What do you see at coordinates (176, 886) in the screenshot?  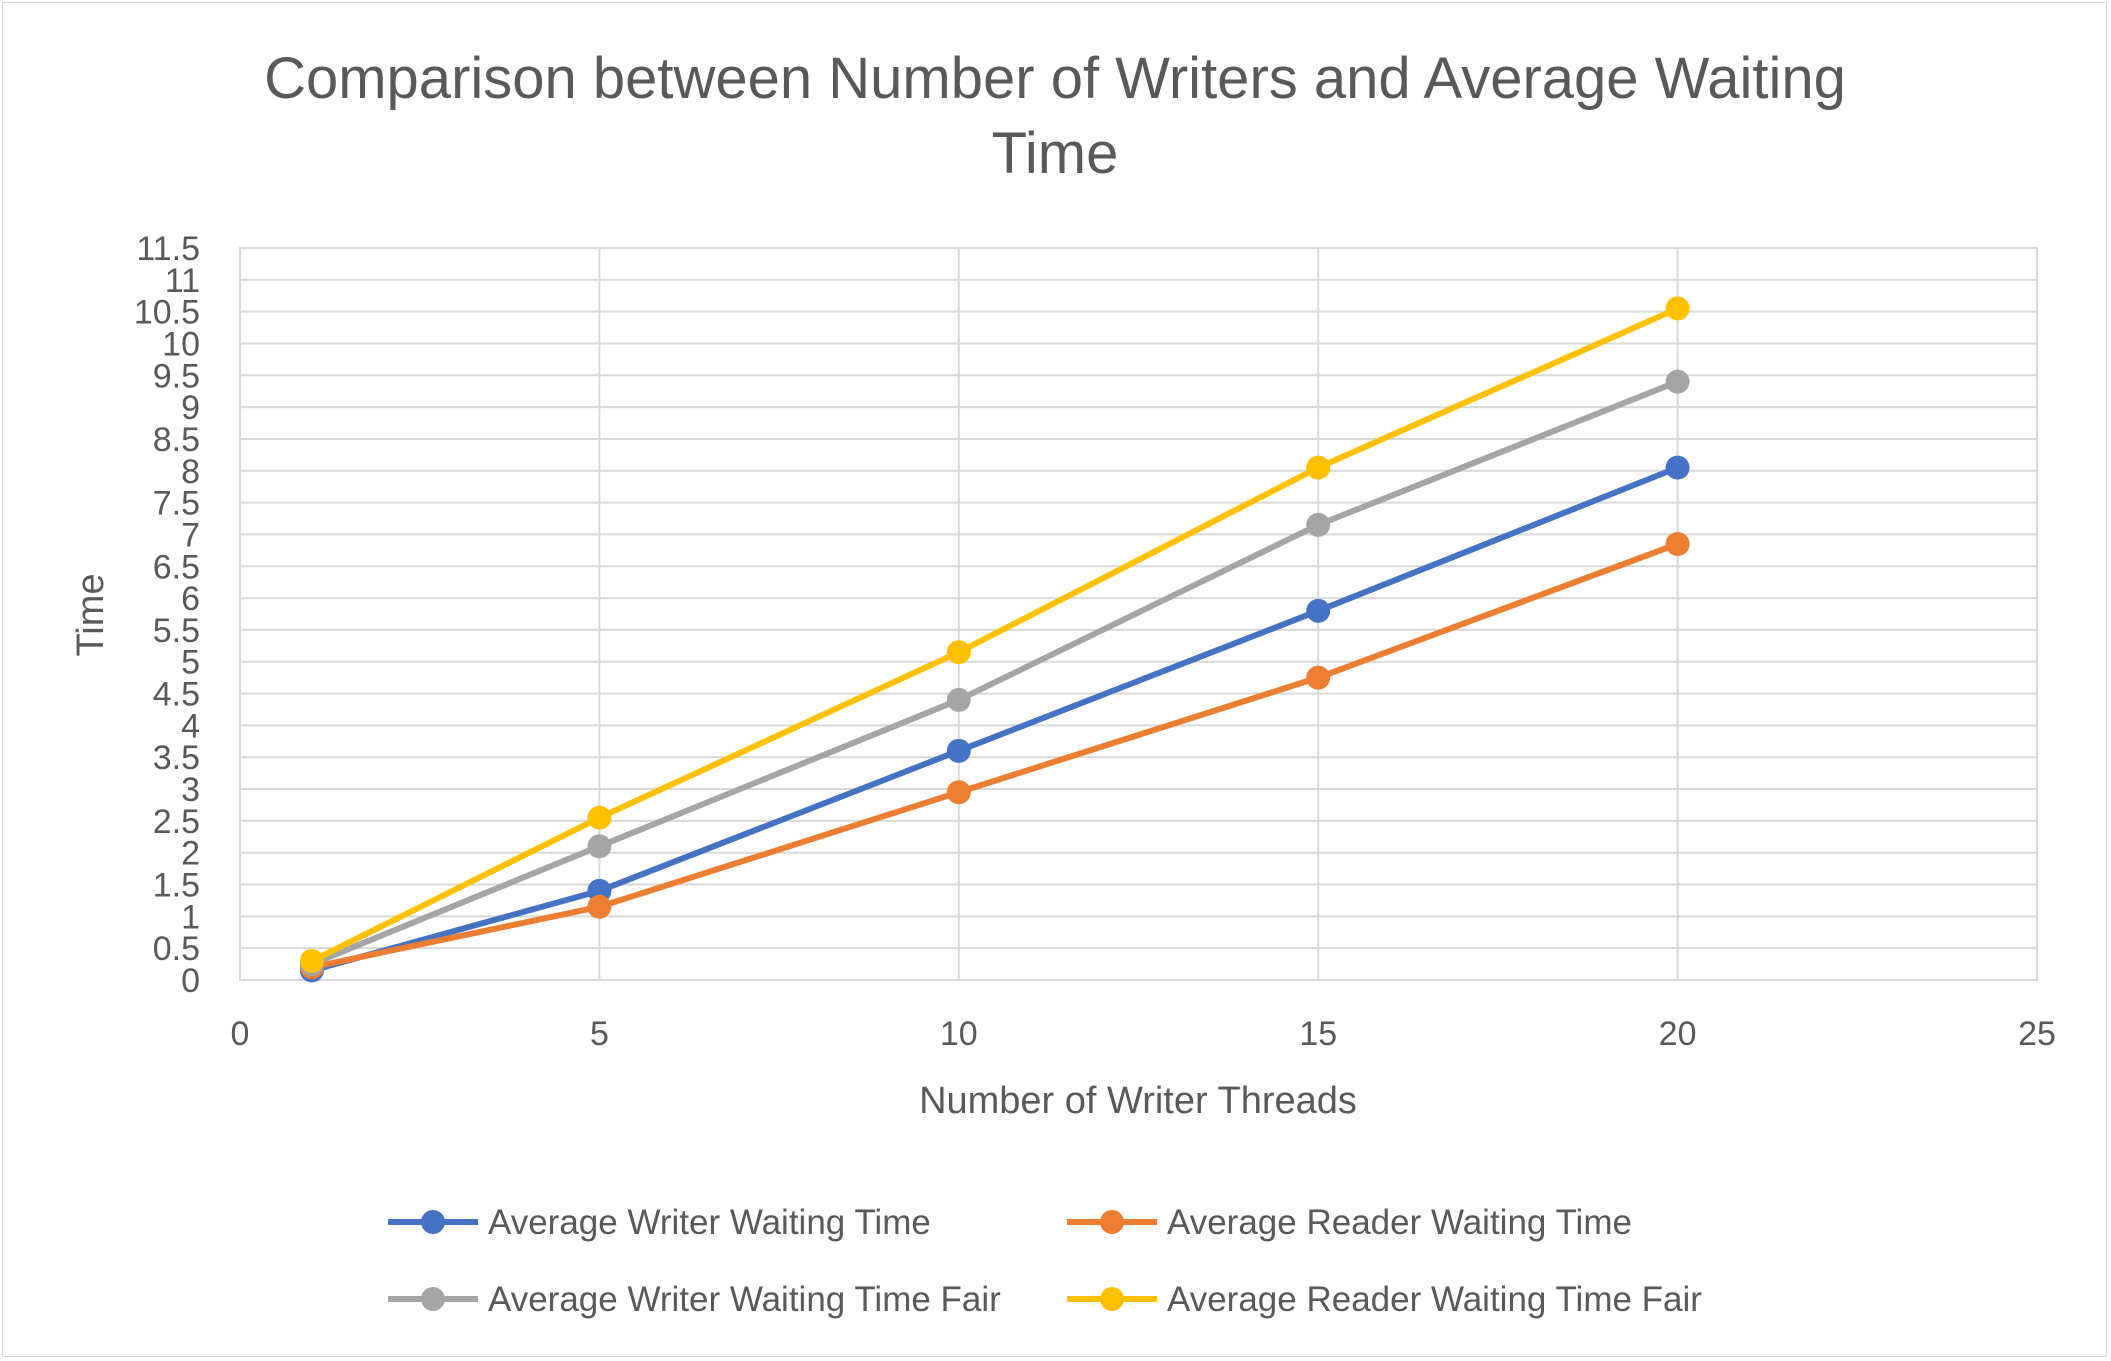 I see `y-tick-label: 1.5` at bounding box center [176, 886].